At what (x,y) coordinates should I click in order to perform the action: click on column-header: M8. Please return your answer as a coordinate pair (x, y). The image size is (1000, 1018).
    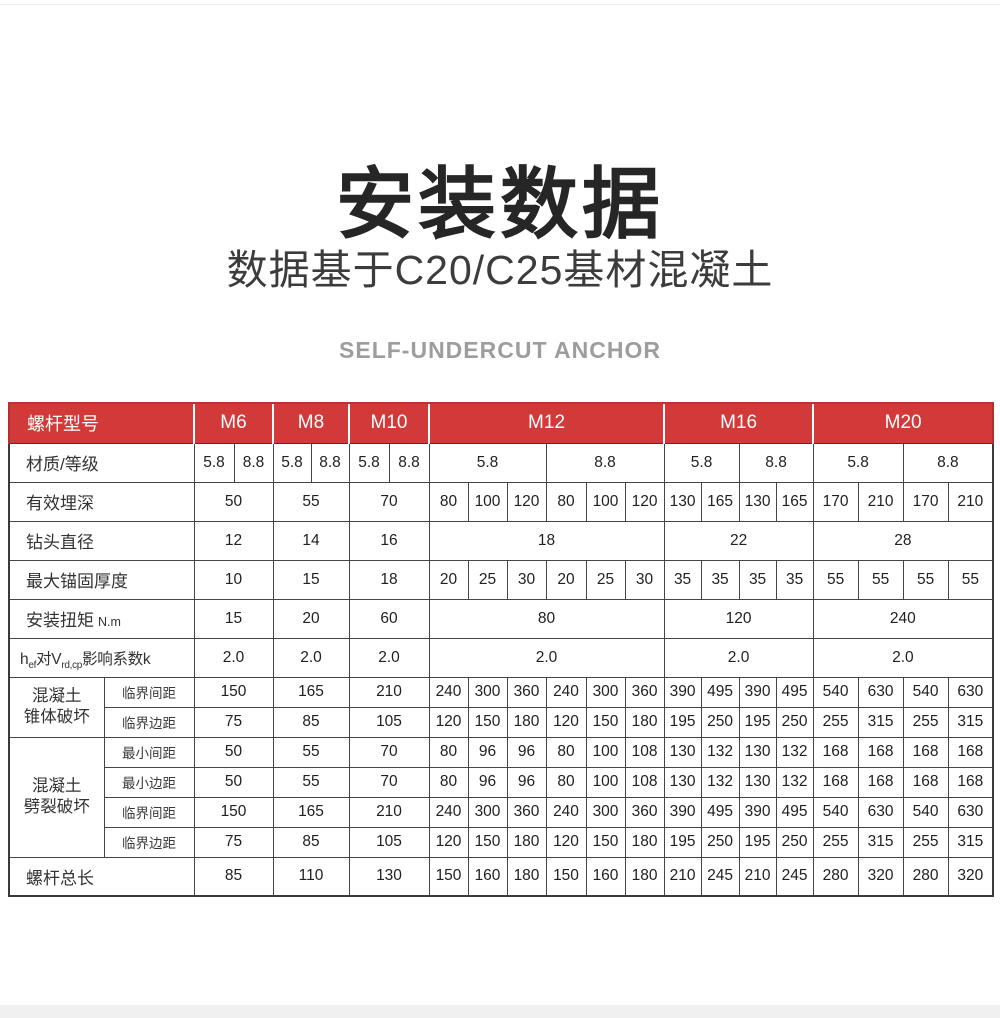
    Looking at the image, I should click on (310, 423).